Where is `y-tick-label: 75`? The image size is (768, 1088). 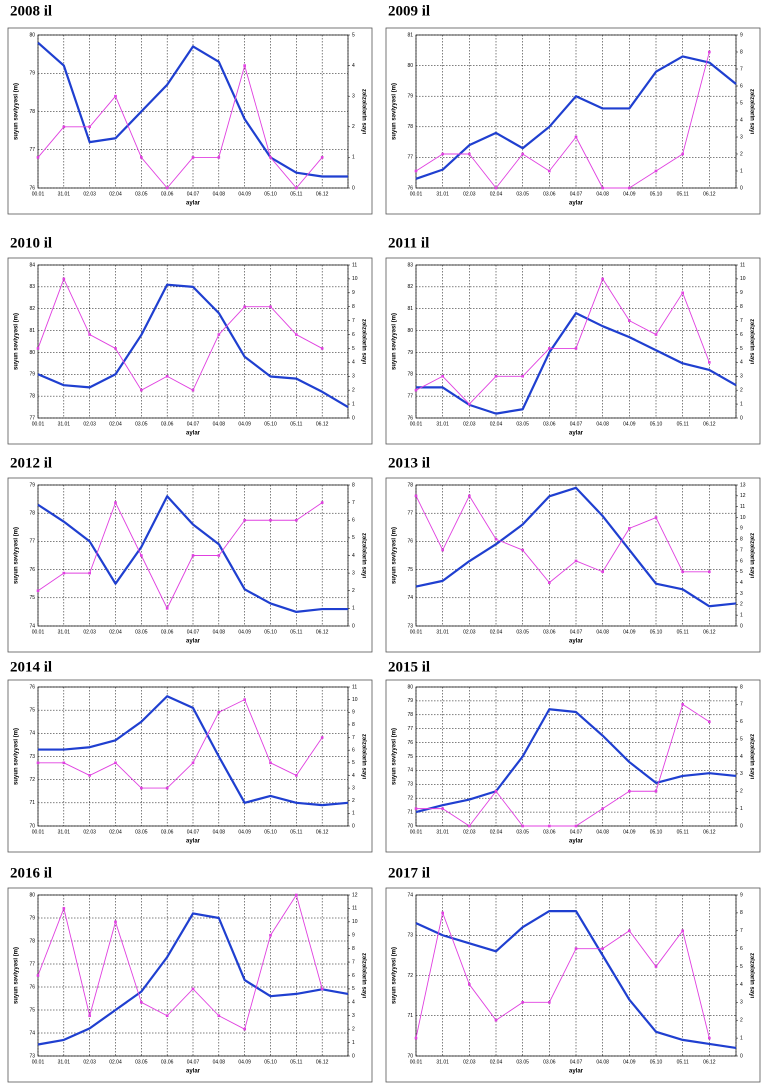
y-tick-label: 75 is located at coordinates (410, 570).